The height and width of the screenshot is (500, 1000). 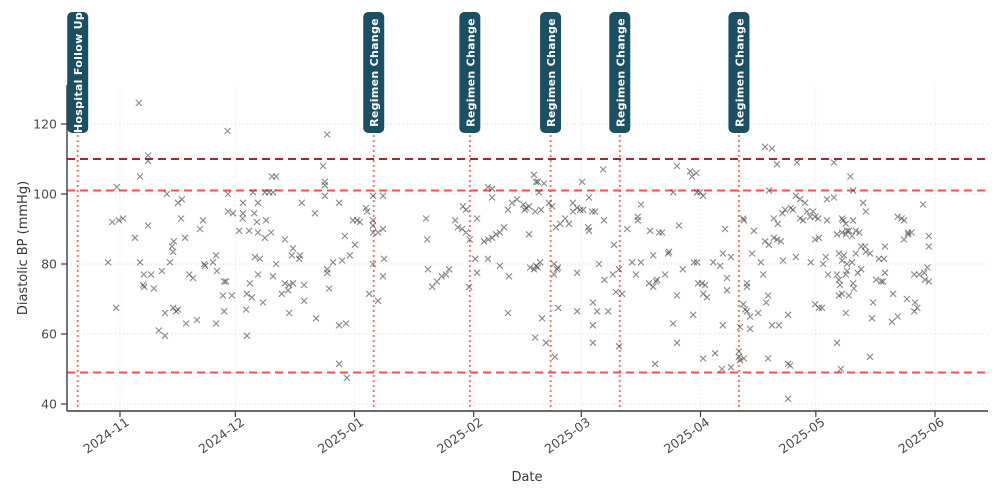 What do you see at coordinates (45, 194) in the screenshot?
I see `y-tick-label: 100` at bounding box center [45, 194].